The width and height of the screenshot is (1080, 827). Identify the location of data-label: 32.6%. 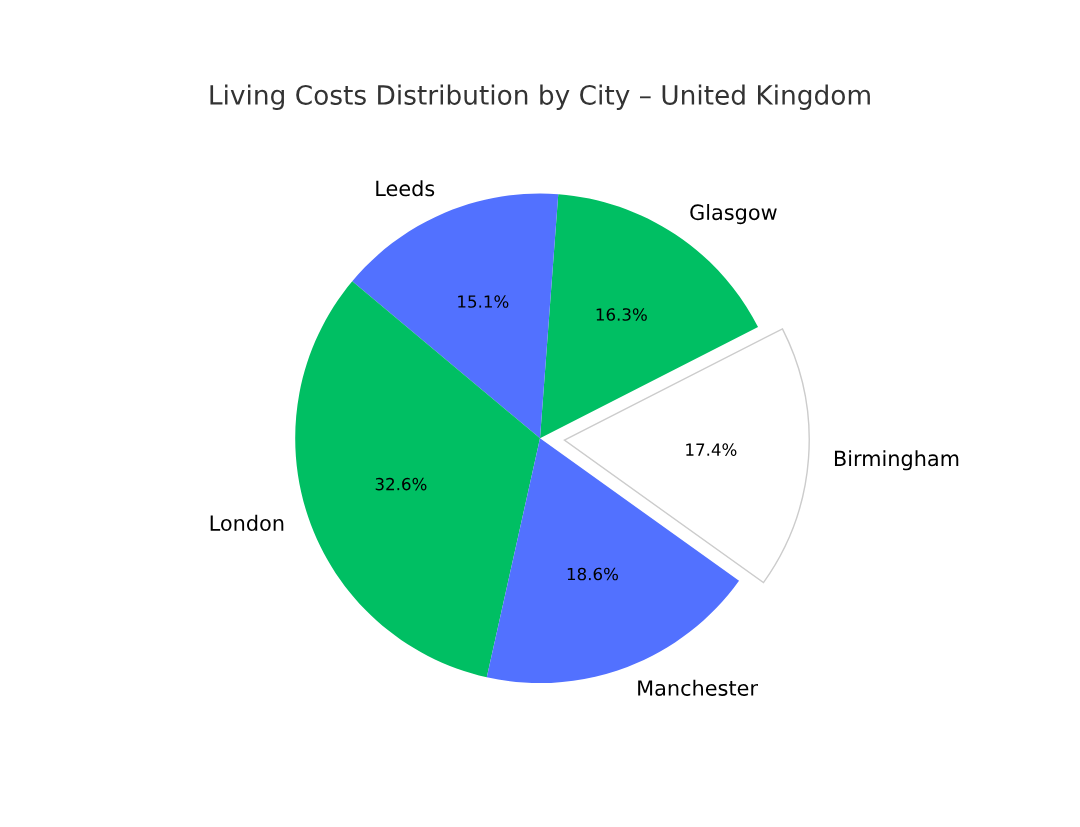
(401, 484).